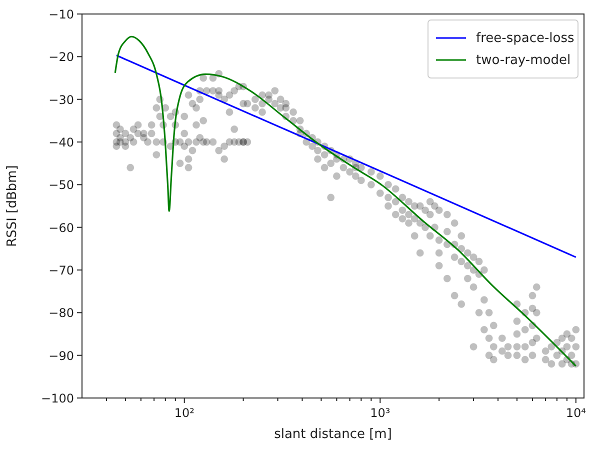  Describe the element at coordinates (61, 15) in the screenshot. I see `y-tick-label: −10` at that location.